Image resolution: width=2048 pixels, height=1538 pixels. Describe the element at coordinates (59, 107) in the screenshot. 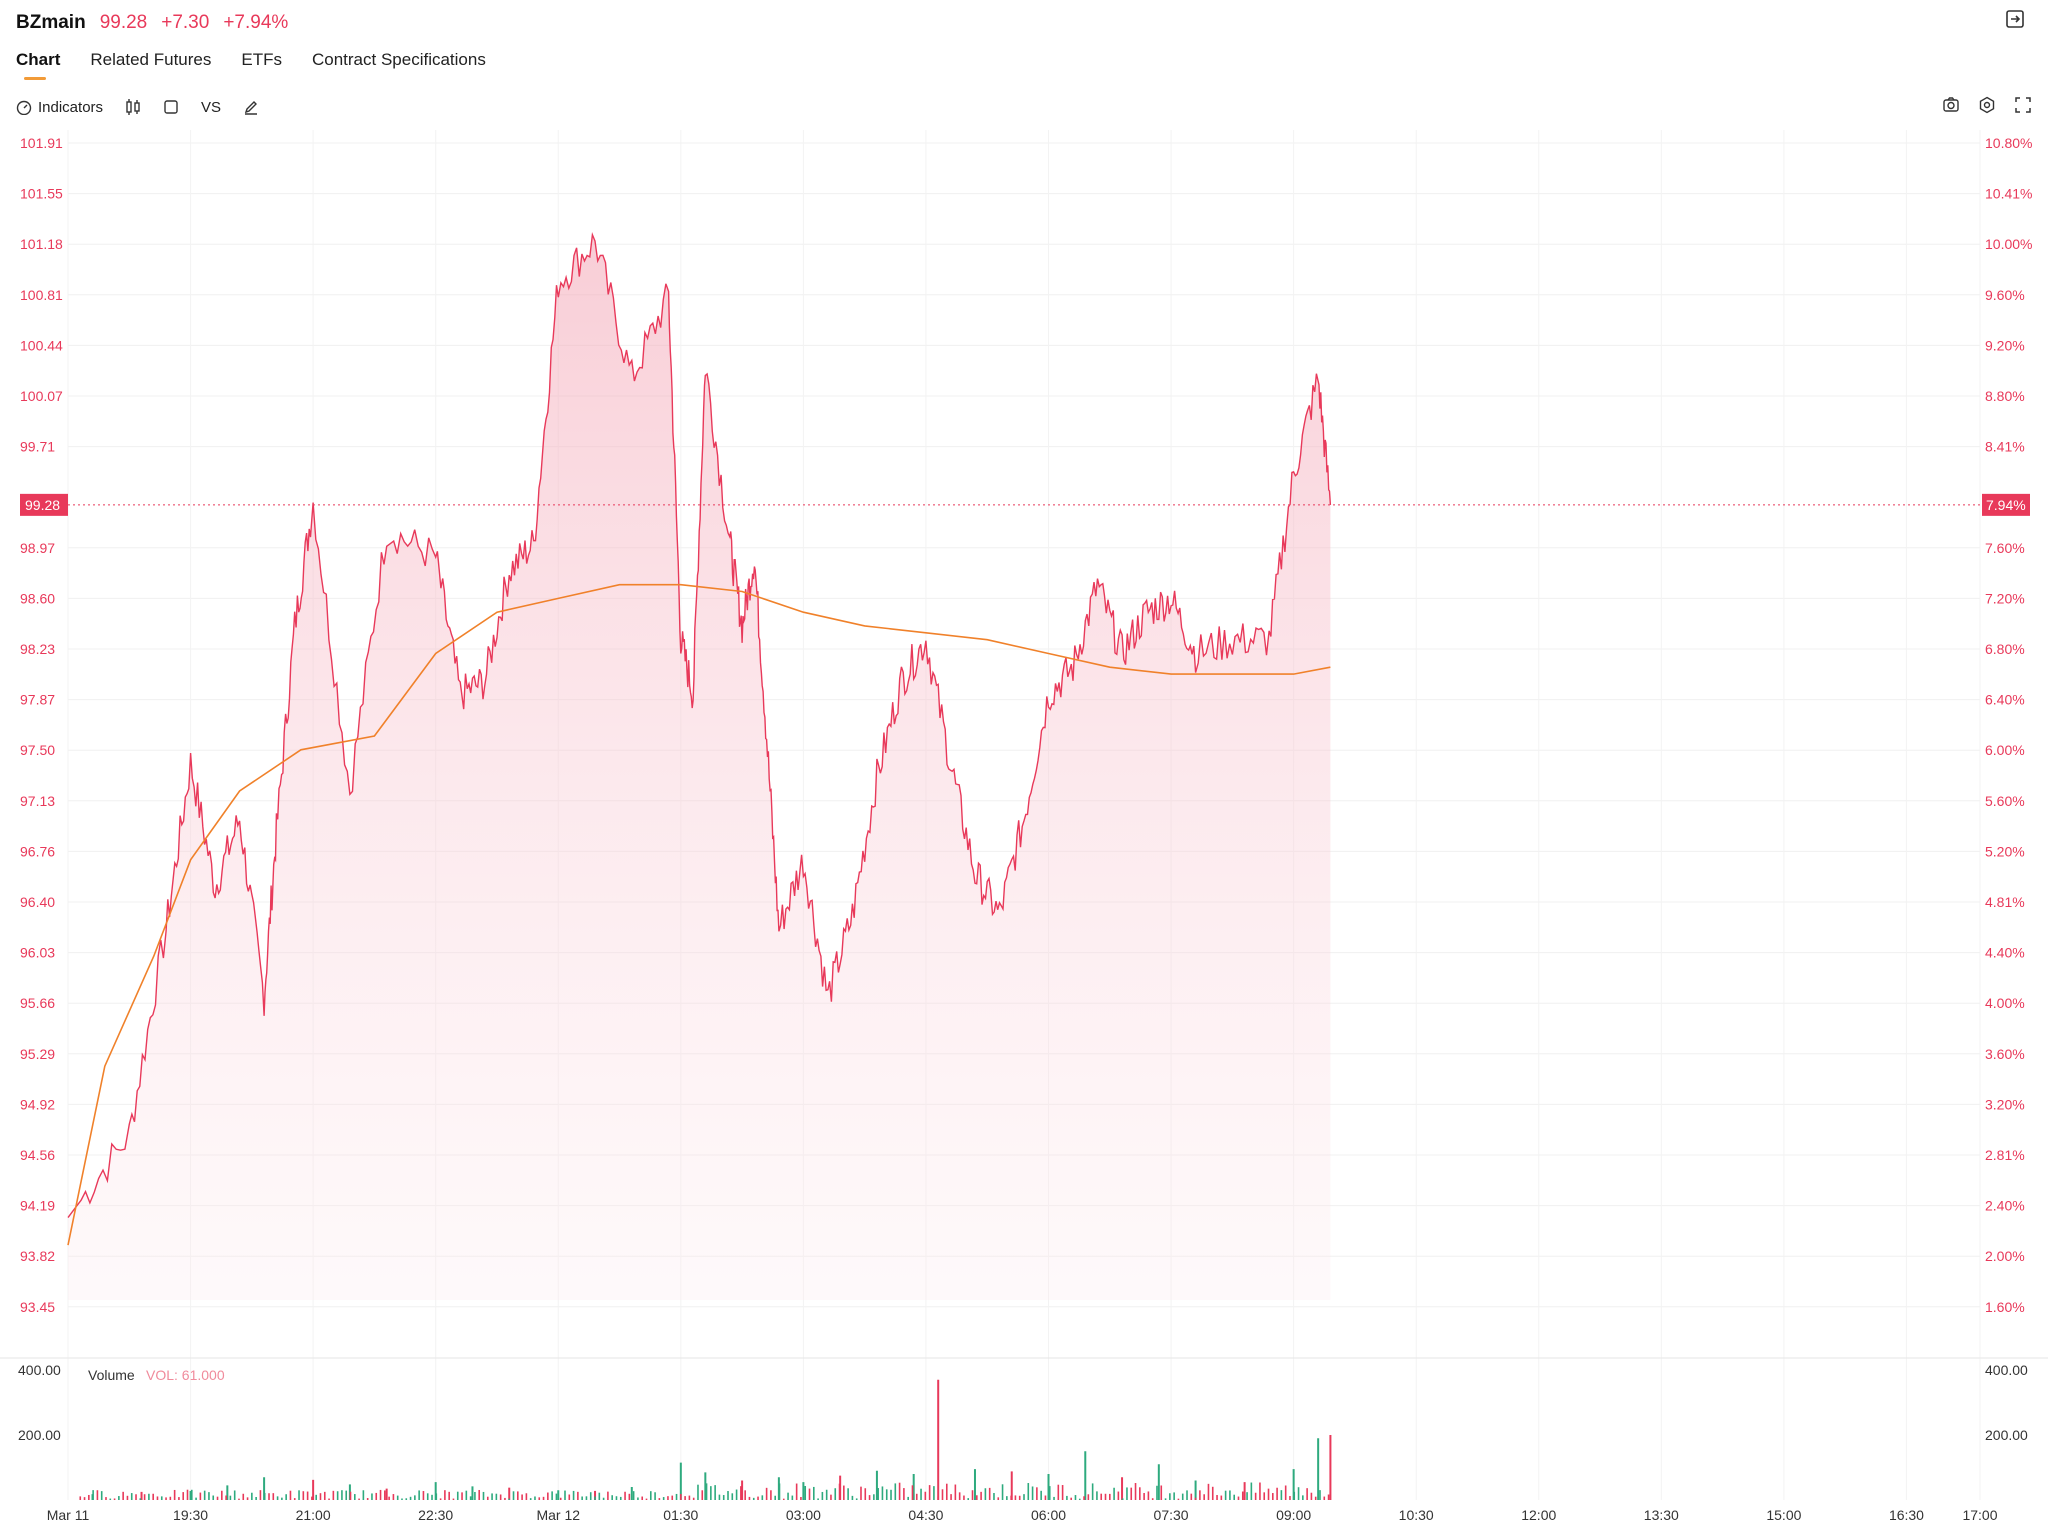

I see `indicators-button: Indicators` at that location.